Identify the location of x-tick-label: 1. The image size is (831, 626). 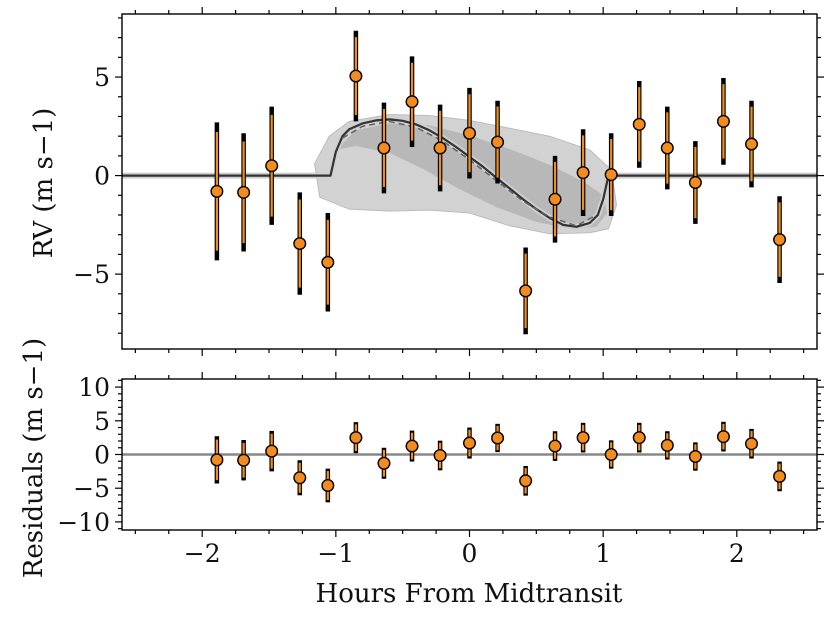
(603, 553).